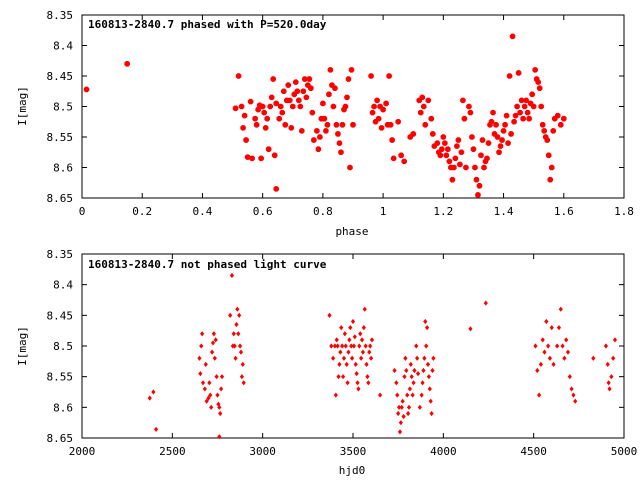 The image size is (640, 480). I want to click on bottom-y-tick-label: 8.6, so click(63, 407).